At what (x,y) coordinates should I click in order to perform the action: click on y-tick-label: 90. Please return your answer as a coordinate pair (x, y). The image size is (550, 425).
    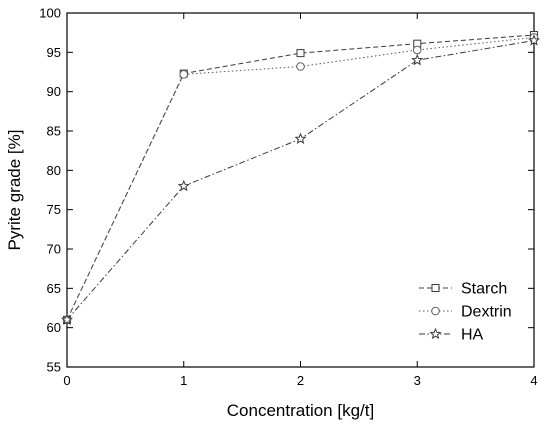
    Looking at the image, I should click on (54, 91).